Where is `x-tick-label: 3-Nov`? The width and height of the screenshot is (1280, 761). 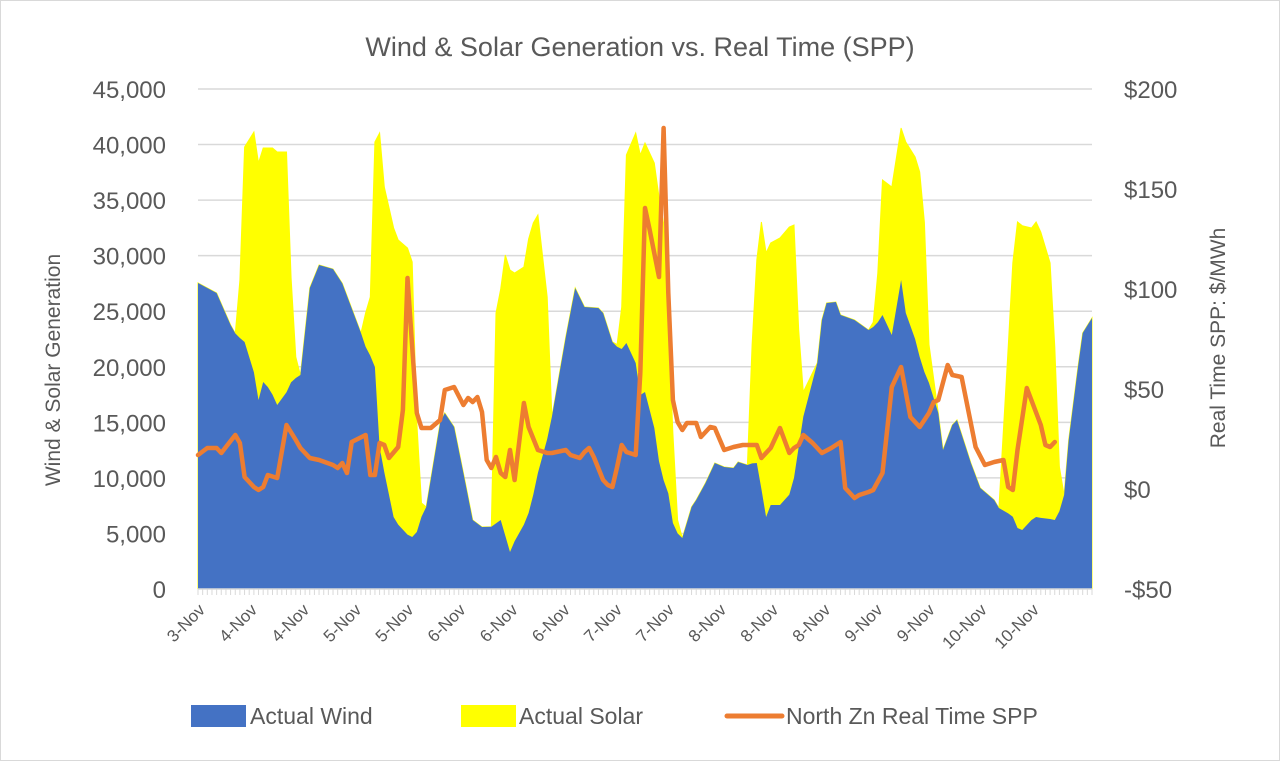
x-tick-label: 3-Nov is located at coordinates (186, 623).